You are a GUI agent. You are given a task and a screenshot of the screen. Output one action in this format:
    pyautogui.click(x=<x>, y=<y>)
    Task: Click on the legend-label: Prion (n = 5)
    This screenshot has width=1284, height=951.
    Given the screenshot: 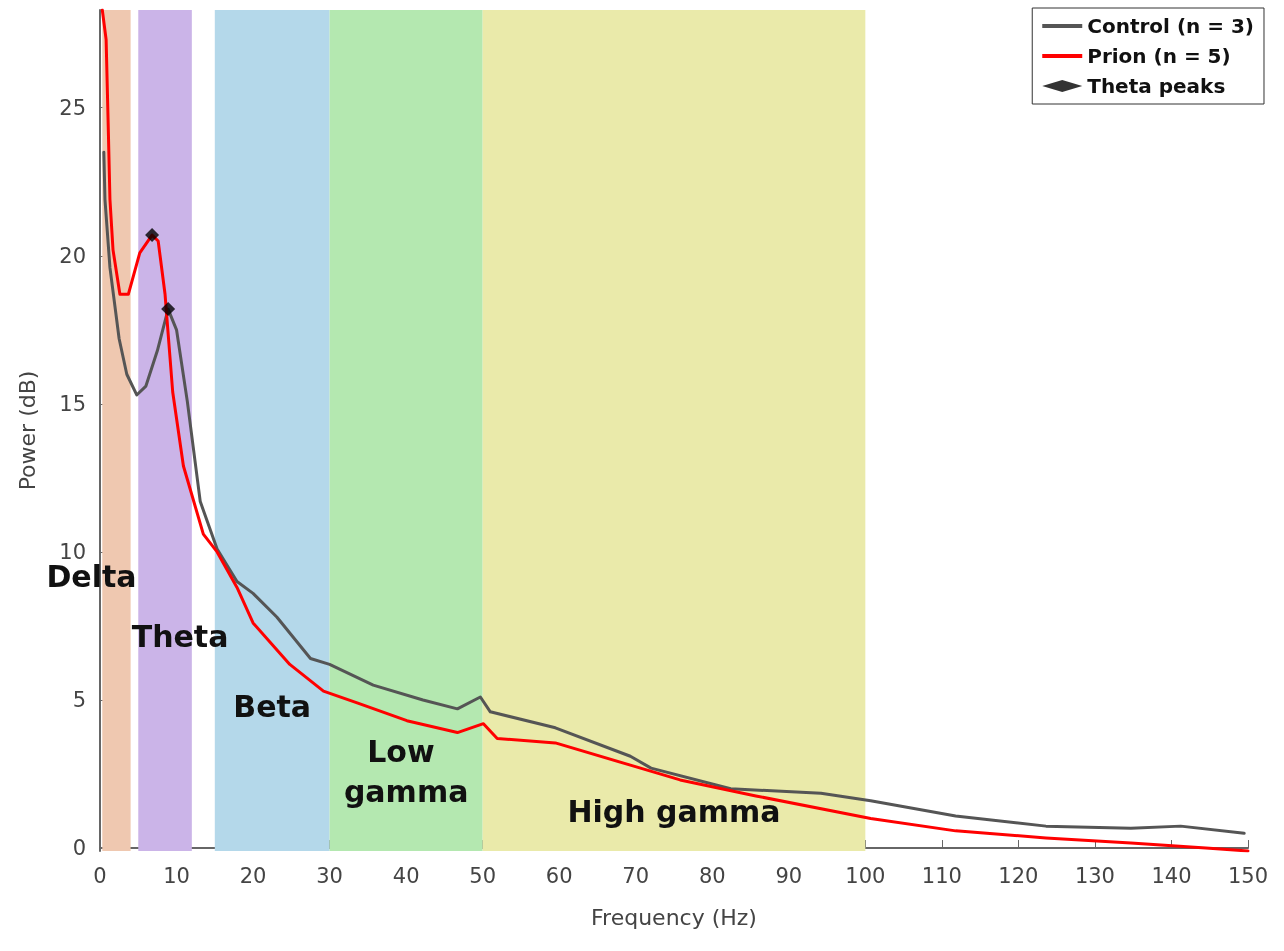 What is the action you would take?
    pyautogui.click(x=1159, y=56)
    